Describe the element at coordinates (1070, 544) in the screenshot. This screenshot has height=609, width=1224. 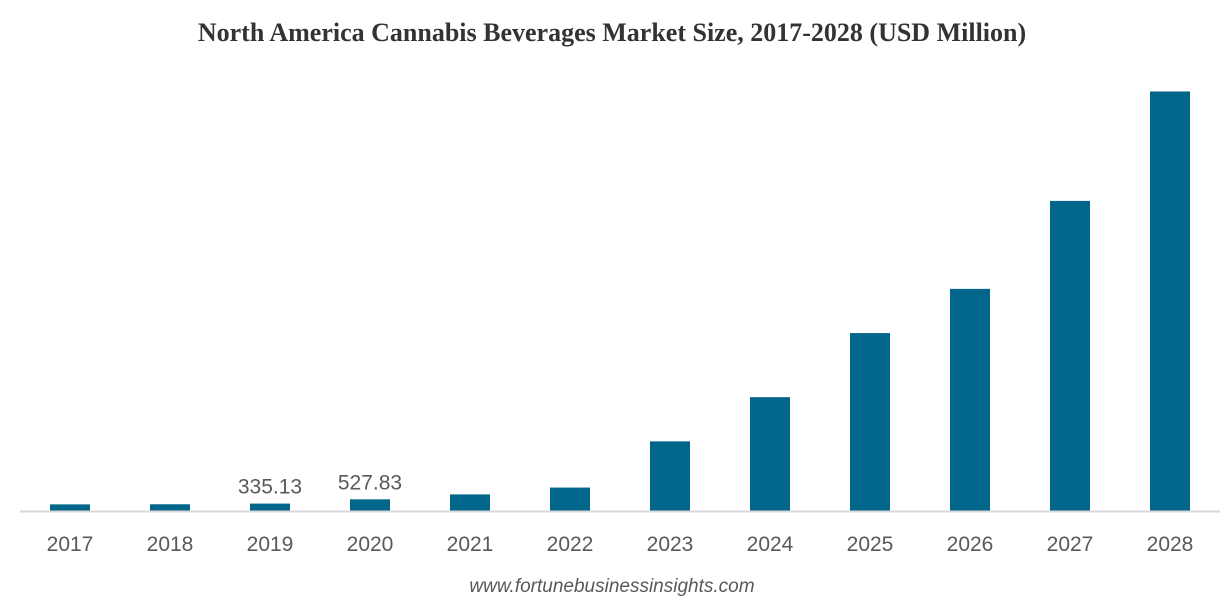
I see `x-tick-2027: 2027` at that location.